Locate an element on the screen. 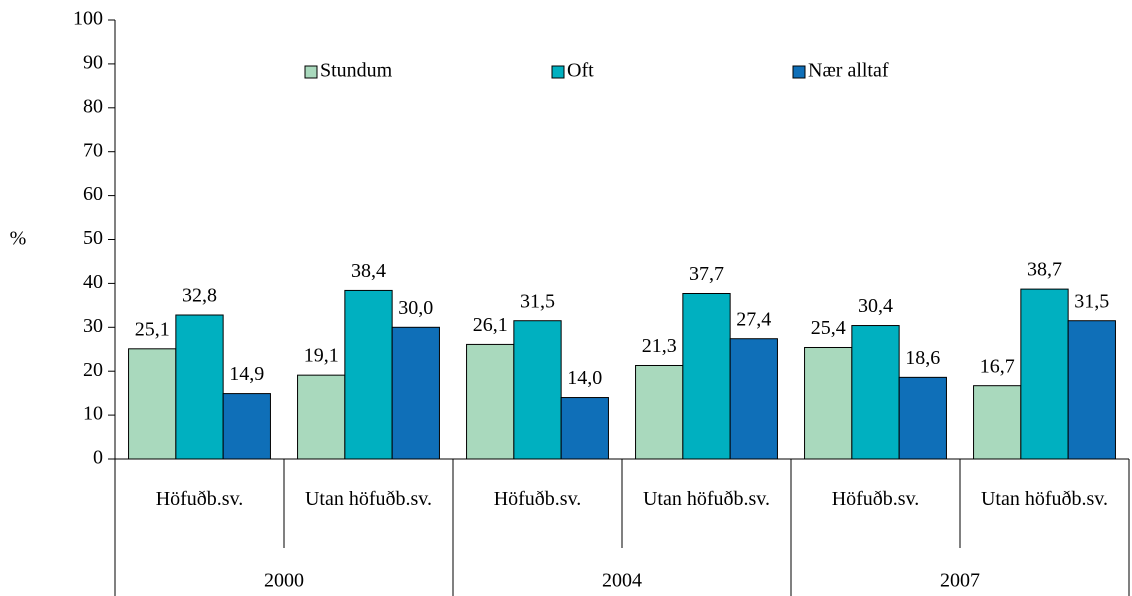 This screenshot has width=1132, height=596. data-label: 27,4 is located at coordinates (753, 319).